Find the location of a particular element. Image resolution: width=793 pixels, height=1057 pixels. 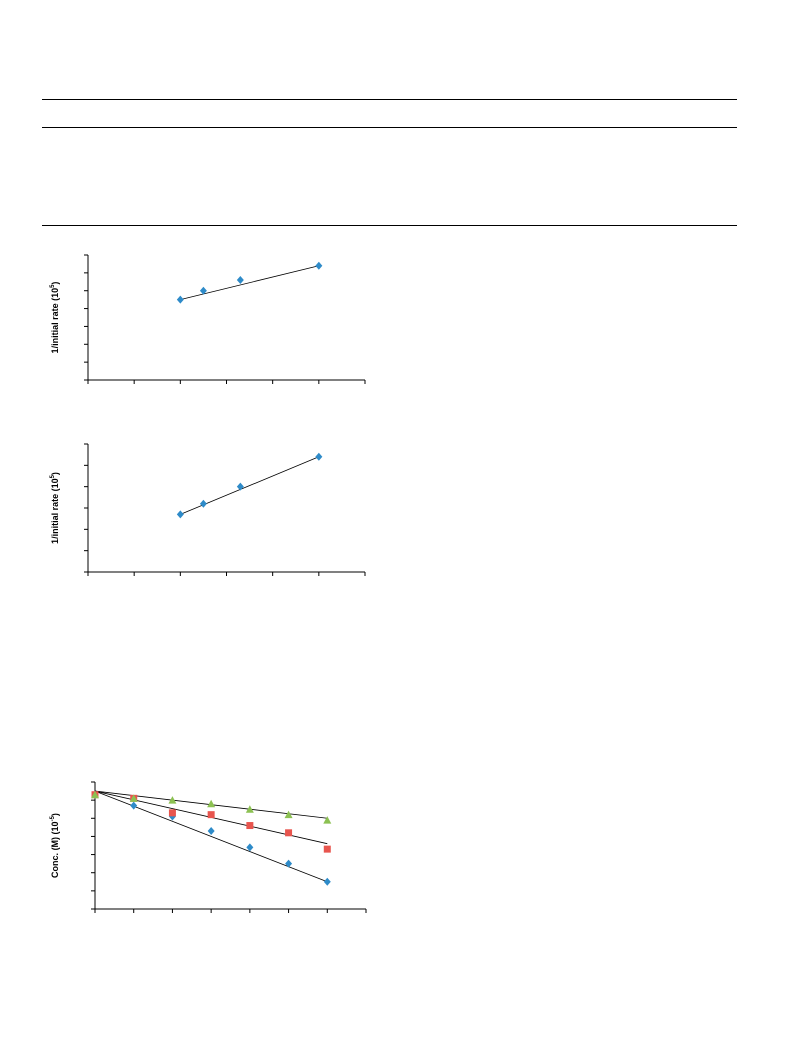

y-axis-label: Conc. (M) (10-5) is located at coordinates (55, 845).